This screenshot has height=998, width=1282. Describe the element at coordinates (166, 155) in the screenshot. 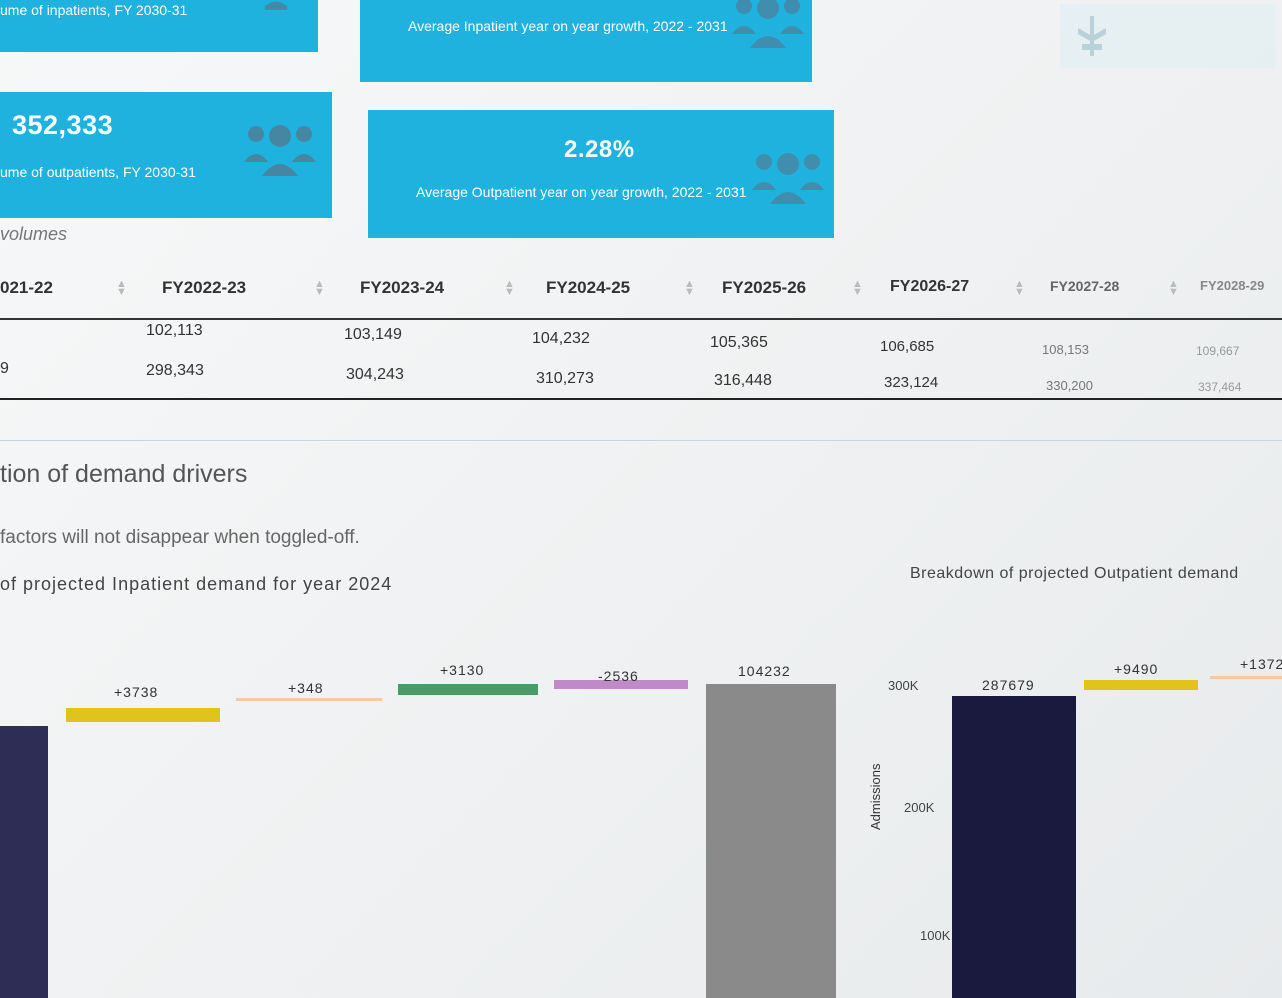

I see `kpi-card-outpatient-volume: 352,333 ume of outpatients, FY 2030-31` at that location.